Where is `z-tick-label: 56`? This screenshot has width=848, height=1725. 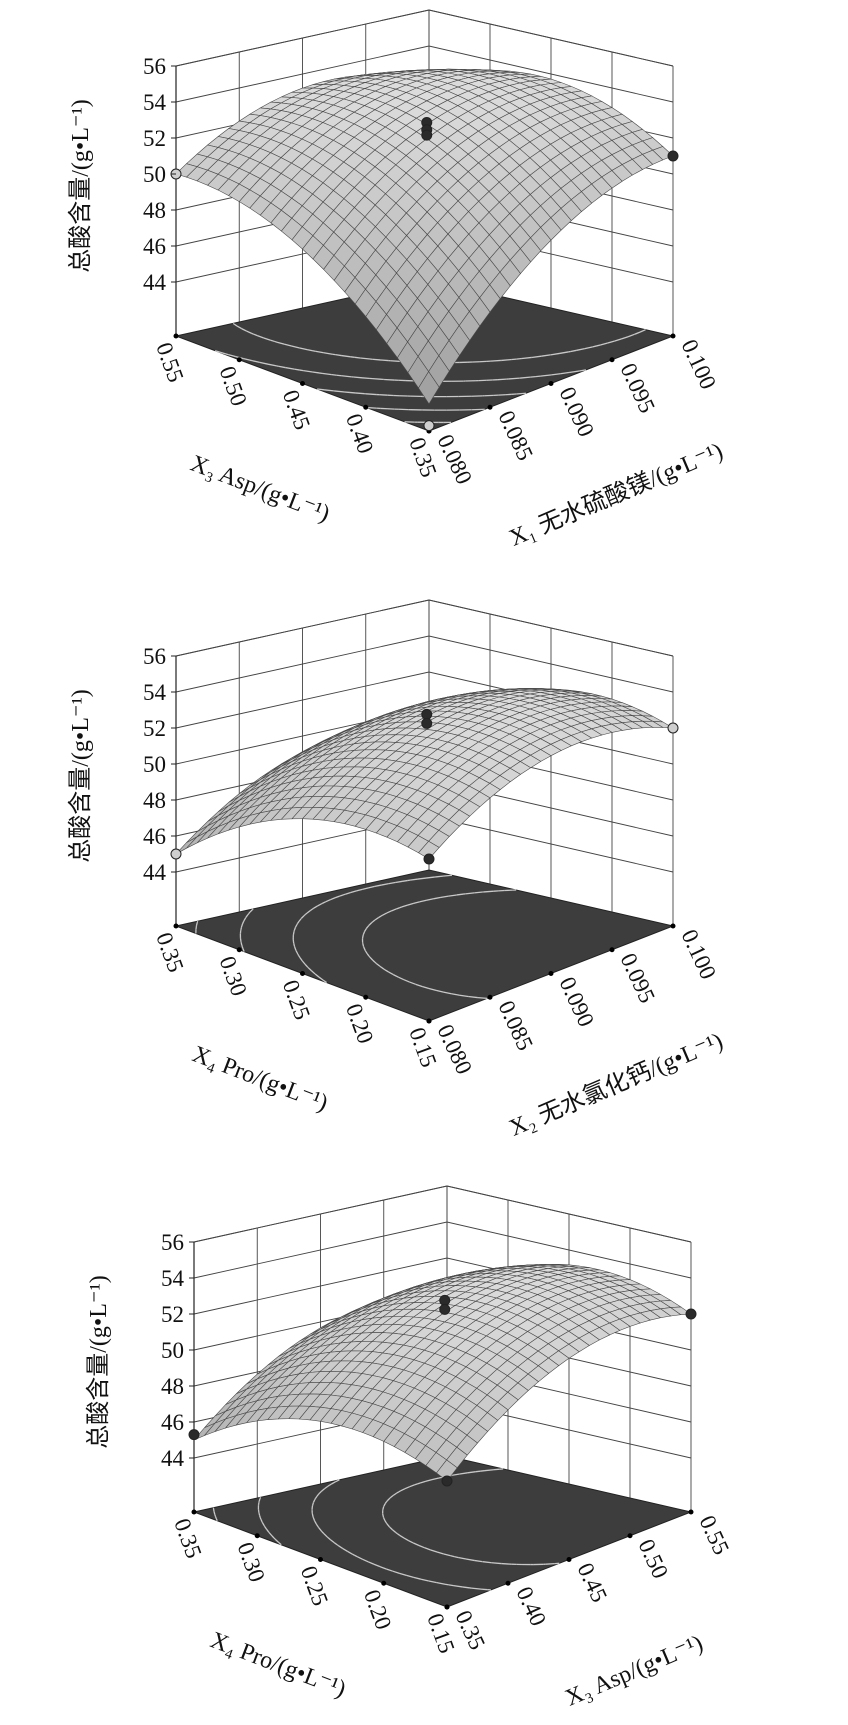 z-tick-label: 56 is located at coordinates (154, 656).